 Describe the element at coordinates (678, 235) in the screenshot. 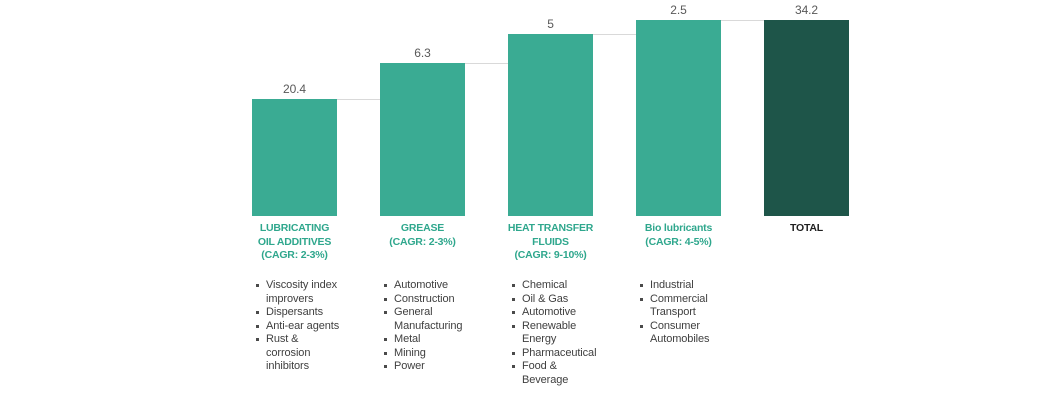

I see `category-label-bio-lubricants: Bio lubricants (CAGR: 4-5%)` at that location.